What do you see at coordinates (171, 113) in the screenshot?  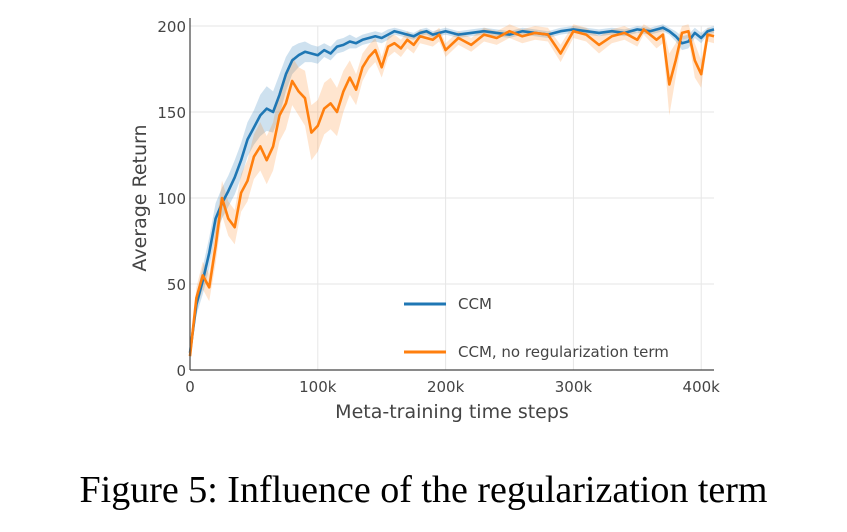 I see `y-tick-label: 150` at bounding box center [171, 113].